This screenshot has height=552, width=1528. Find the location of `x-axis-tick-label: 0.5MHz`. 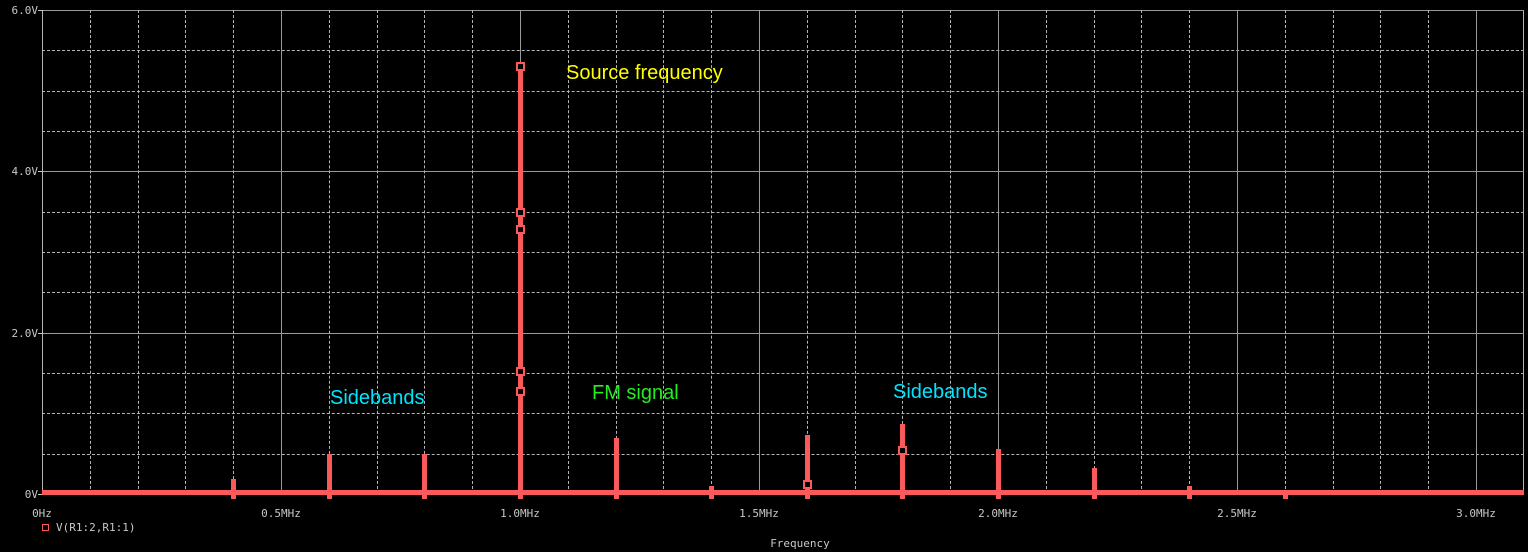

x-axis-tick-label: 0.5MHz is located at coordinates (281, 513).